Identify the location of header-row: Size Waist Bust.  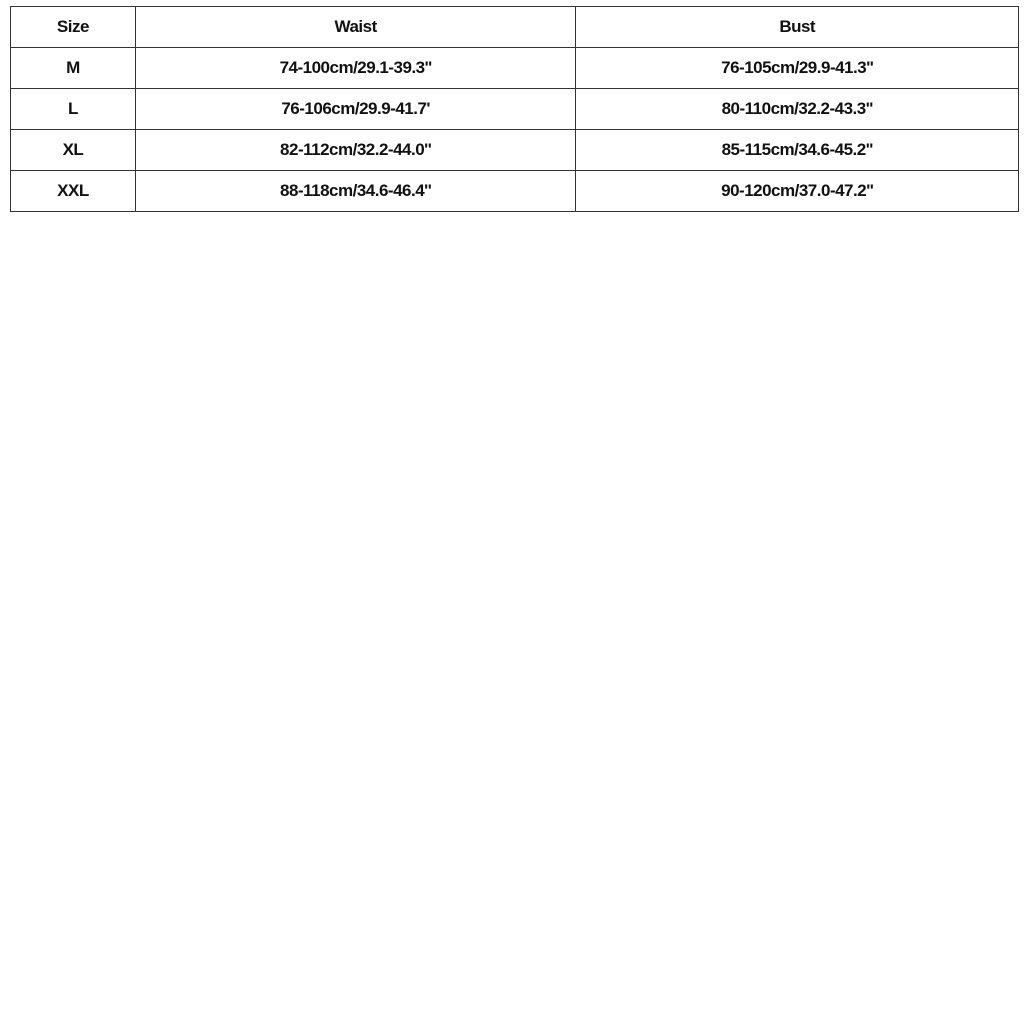
(514, 27).